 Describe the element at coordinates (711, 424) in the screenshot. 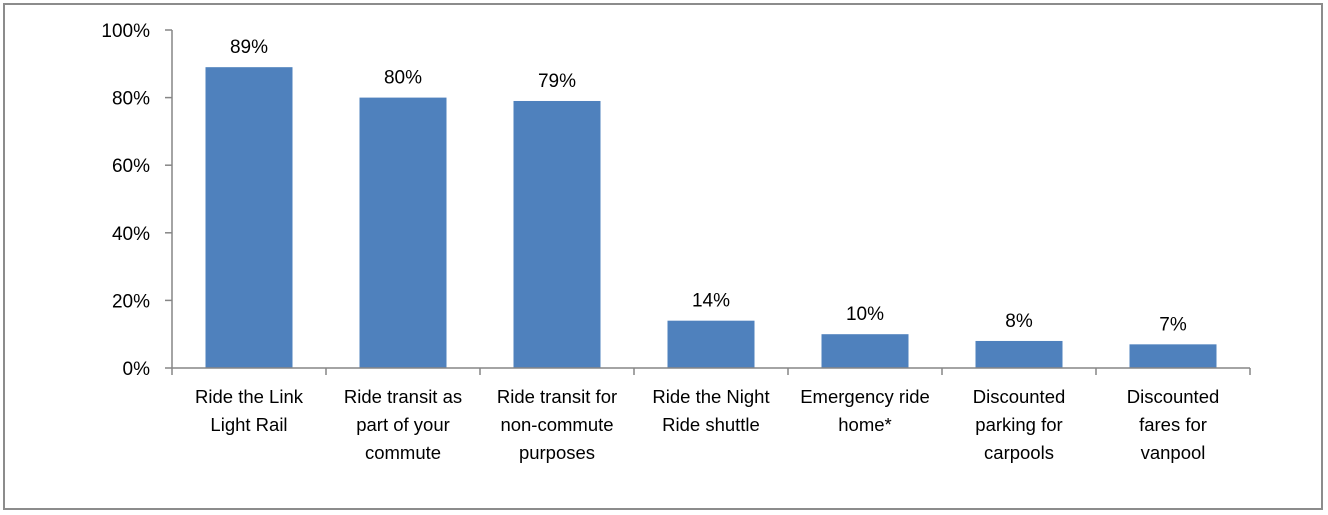

I see `x-category-label-line: Ride shuttle` at that location.